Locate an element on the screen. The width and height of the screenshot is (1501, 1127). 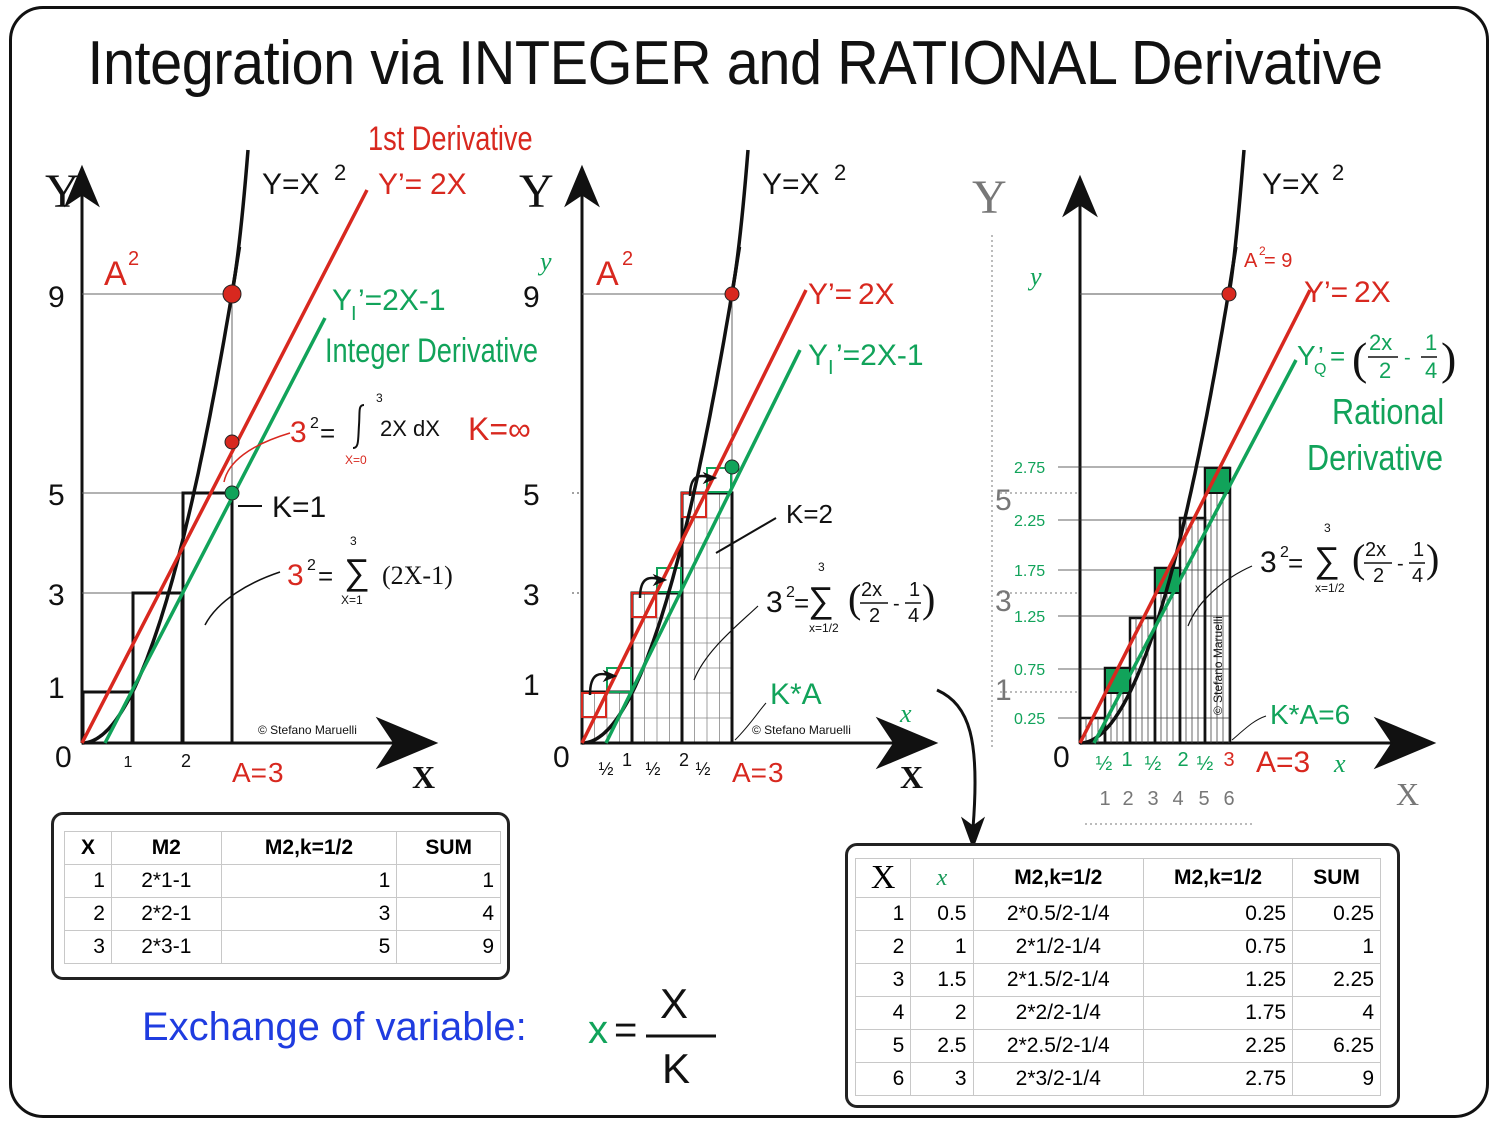
minus-sign: - is located at coordinates (896, 604).